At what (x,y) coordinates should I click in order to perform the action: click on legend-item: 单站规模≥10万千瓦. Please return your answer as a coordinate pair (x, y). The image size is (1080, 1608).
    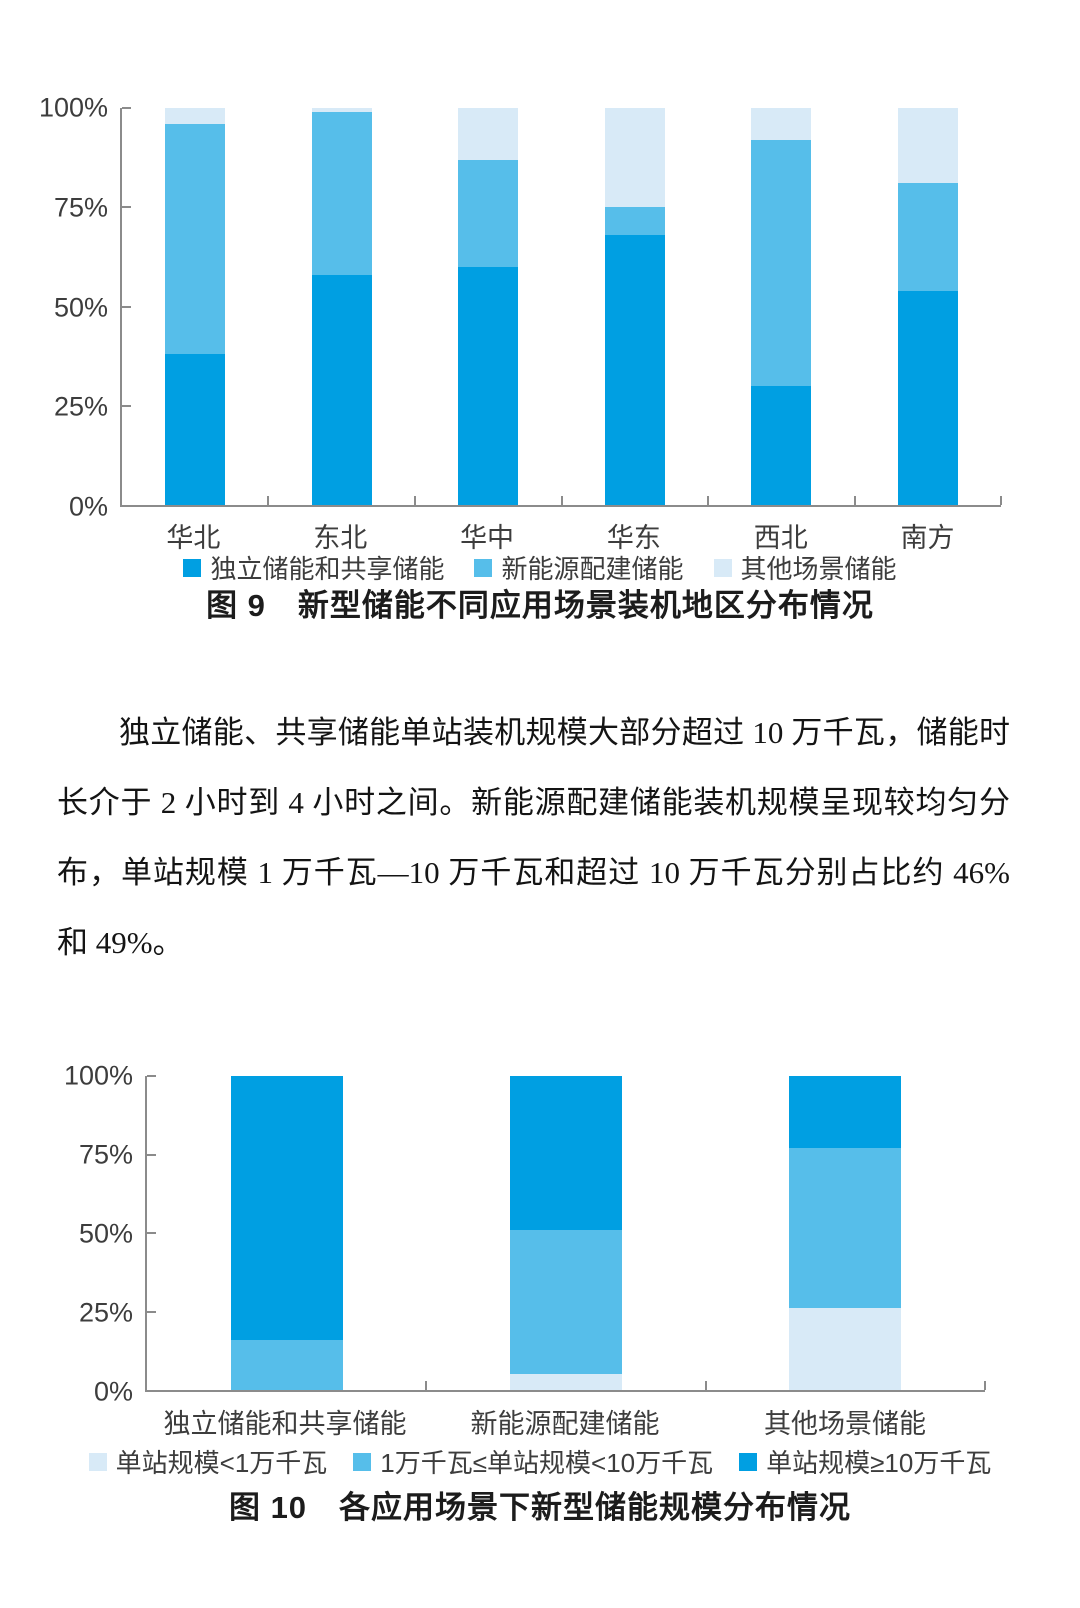
    Looking at the image, I should click on (865, 1461).